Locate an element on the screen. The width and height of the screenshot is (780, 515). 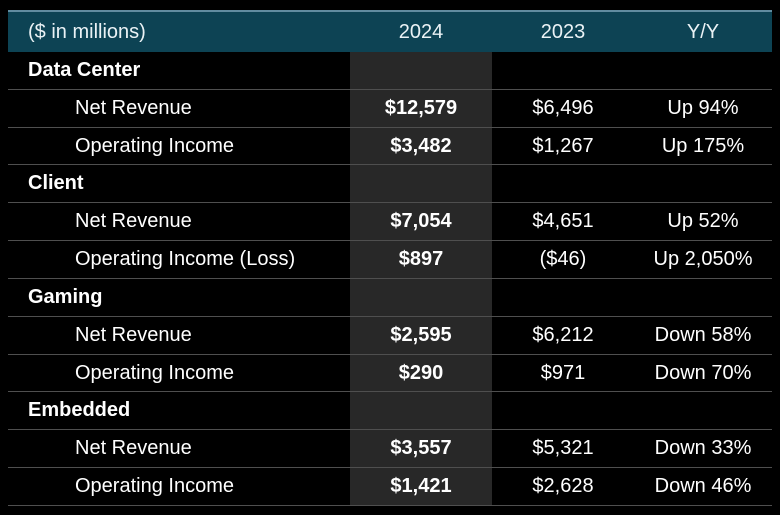
value-yoy: Up 175% is located at coordinates (703, 145).